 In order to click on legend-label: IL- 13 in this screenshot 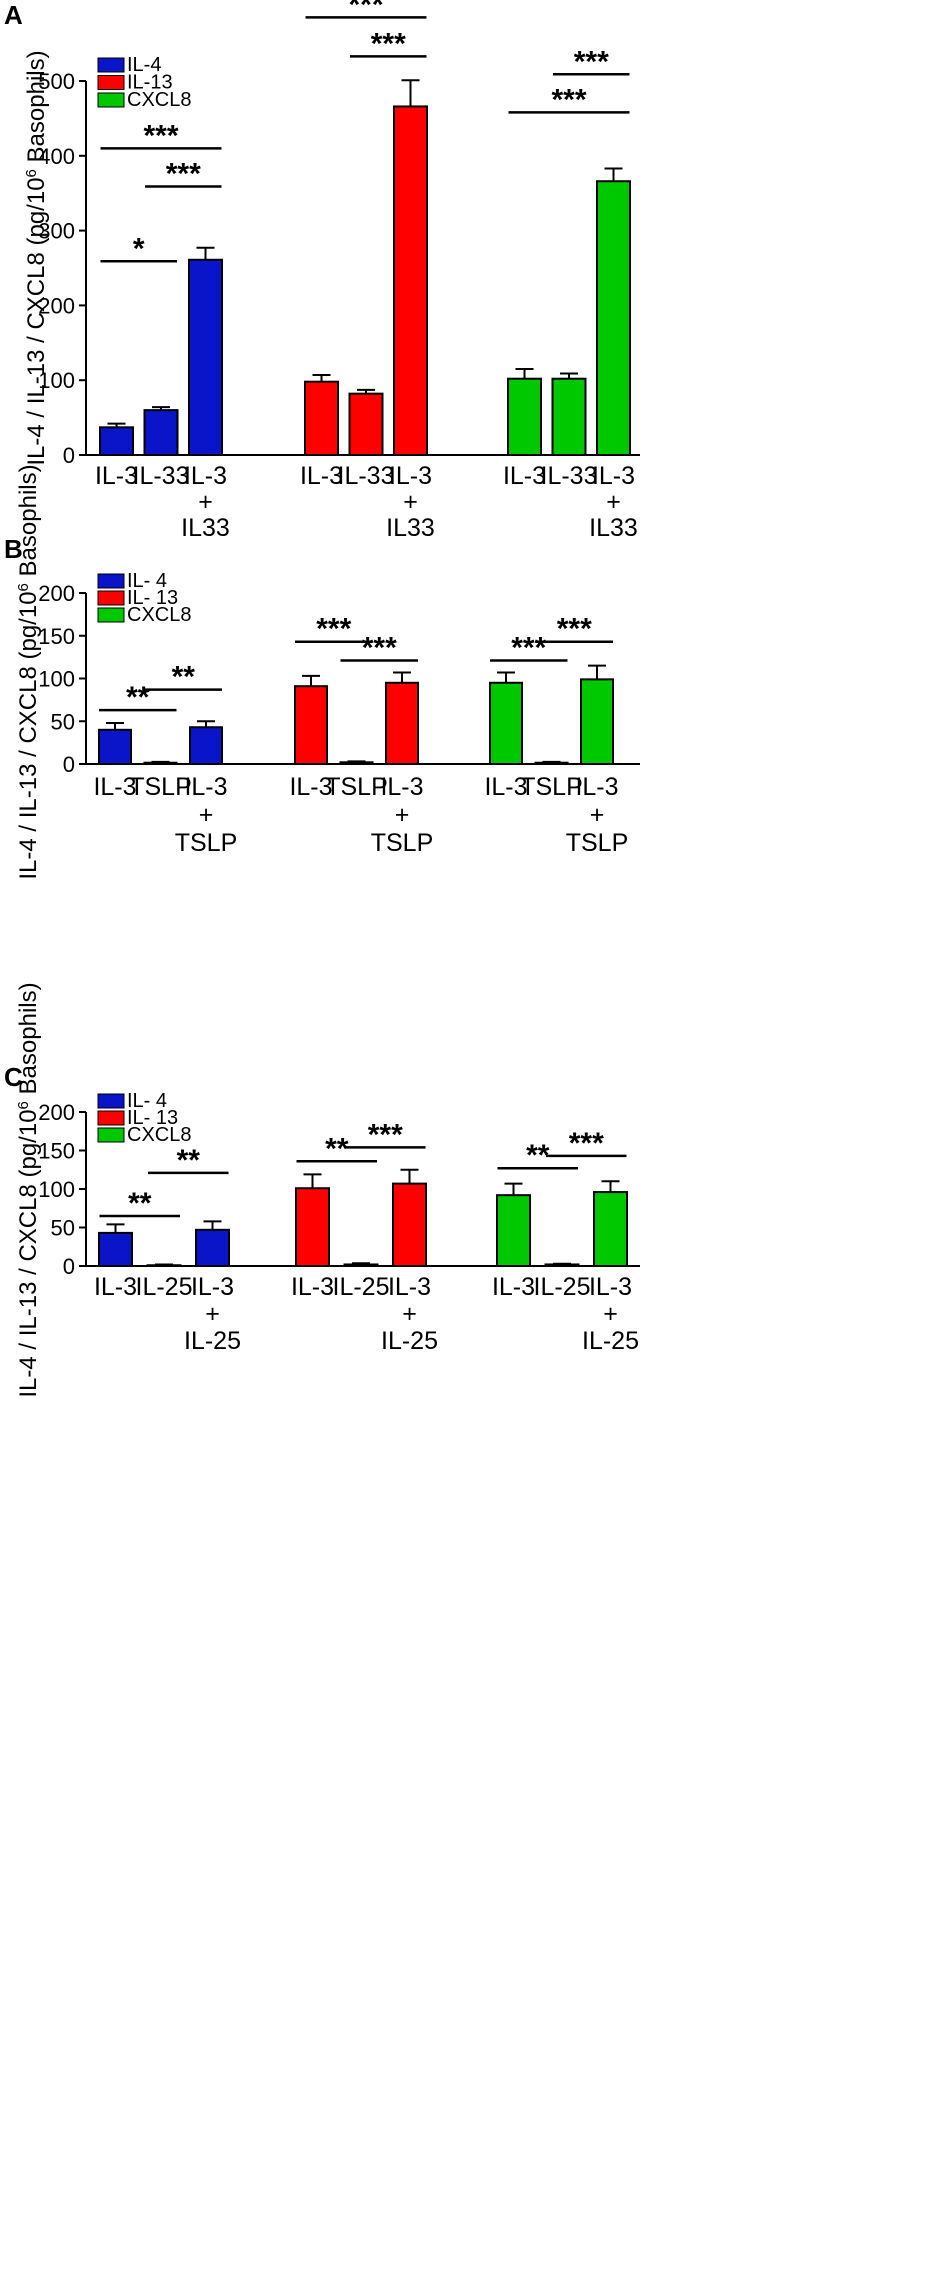, I will do `click(152, 598)`.